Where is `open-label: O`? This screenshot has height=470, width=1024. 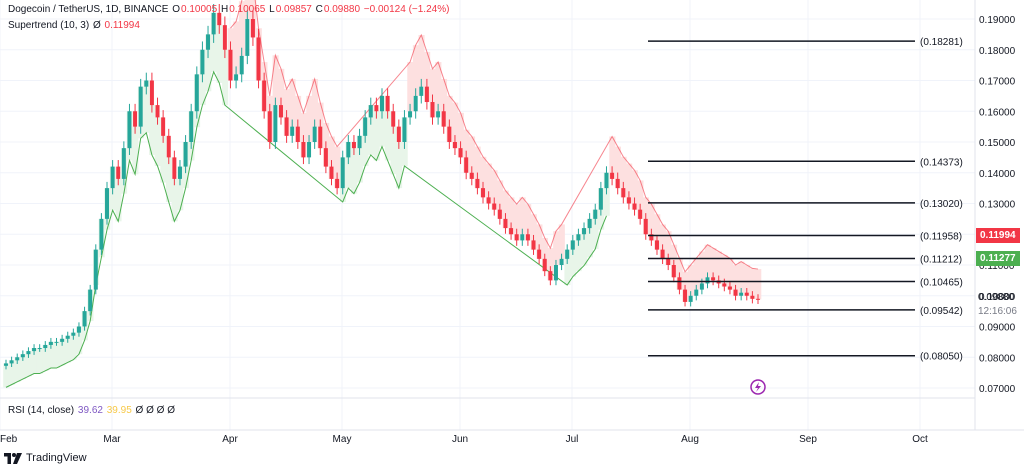
open-label: O is located at coordinates (176, 9).